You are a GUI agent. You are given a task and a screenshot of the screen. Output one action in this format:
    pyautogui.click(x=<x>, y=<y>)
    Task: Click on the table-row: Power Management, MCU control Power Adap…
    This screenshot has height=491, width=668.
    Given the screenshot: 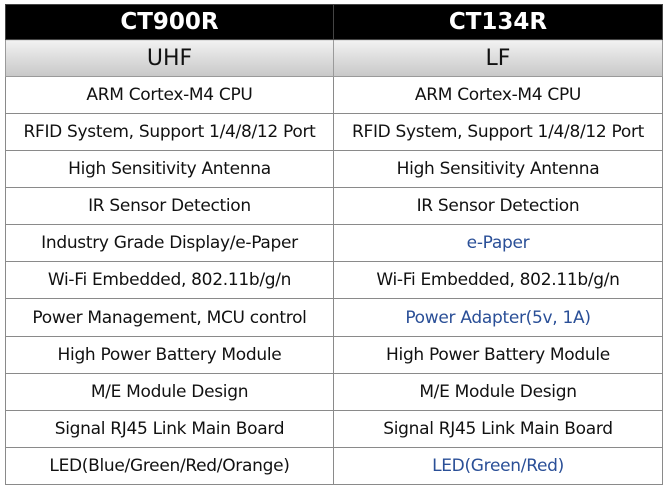 What is the action you would take?
    pyautogui.click(x=334, y=317)
    